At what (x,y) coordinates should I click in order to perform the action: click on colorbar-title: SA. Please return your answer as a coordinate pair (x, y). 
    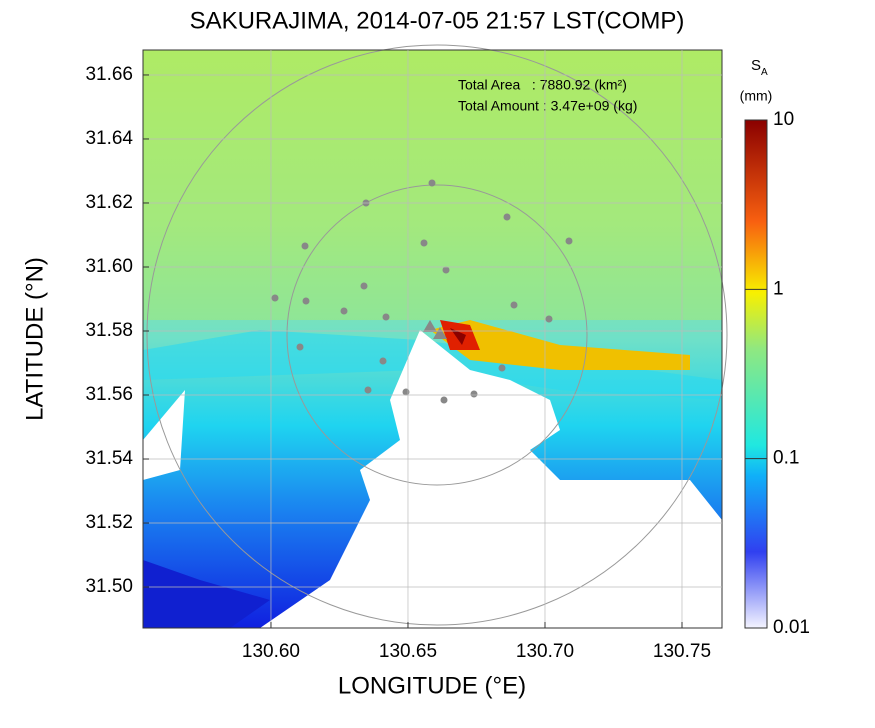
    Looking at the image, I should click on (759, 67).